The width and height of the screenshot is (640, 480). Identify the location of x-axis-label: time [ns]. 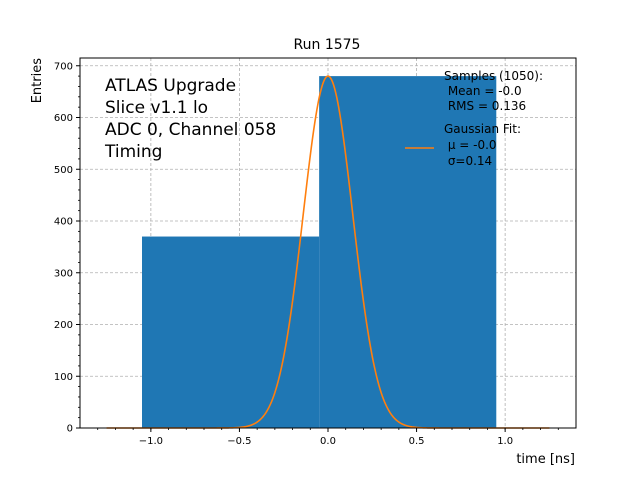
(545, 459).